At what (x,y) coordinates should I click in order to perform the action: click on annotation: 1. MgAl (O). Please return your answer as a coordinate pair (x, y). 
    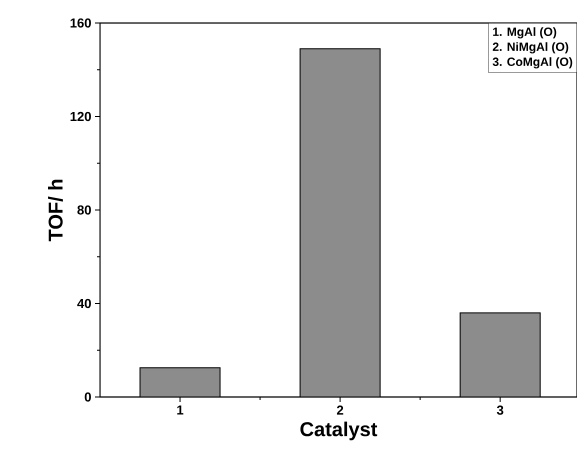
    Looking at the image, I should click on (524, 32).